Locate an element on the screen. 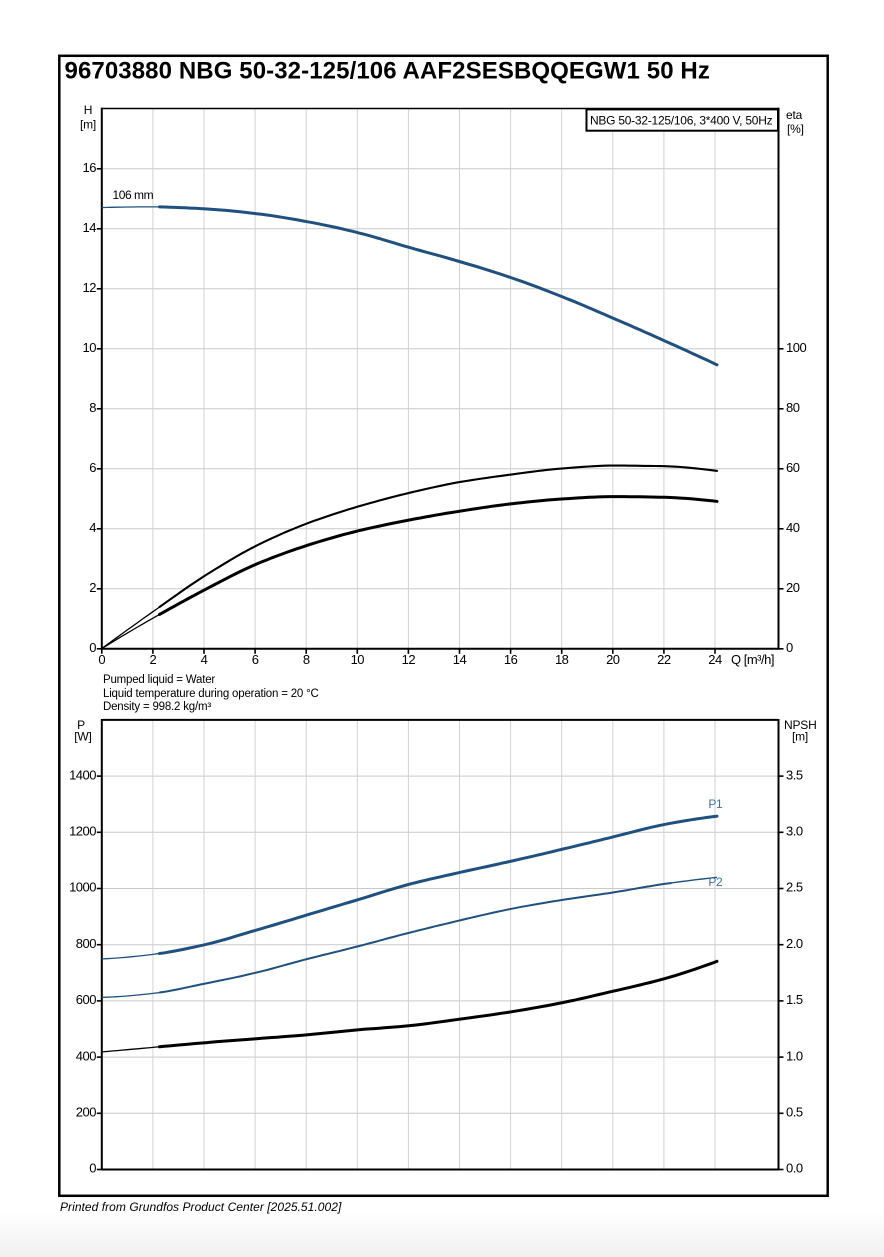 The image size is (884, 1257). svg-text: 80 is located at coordinates (793, 407).